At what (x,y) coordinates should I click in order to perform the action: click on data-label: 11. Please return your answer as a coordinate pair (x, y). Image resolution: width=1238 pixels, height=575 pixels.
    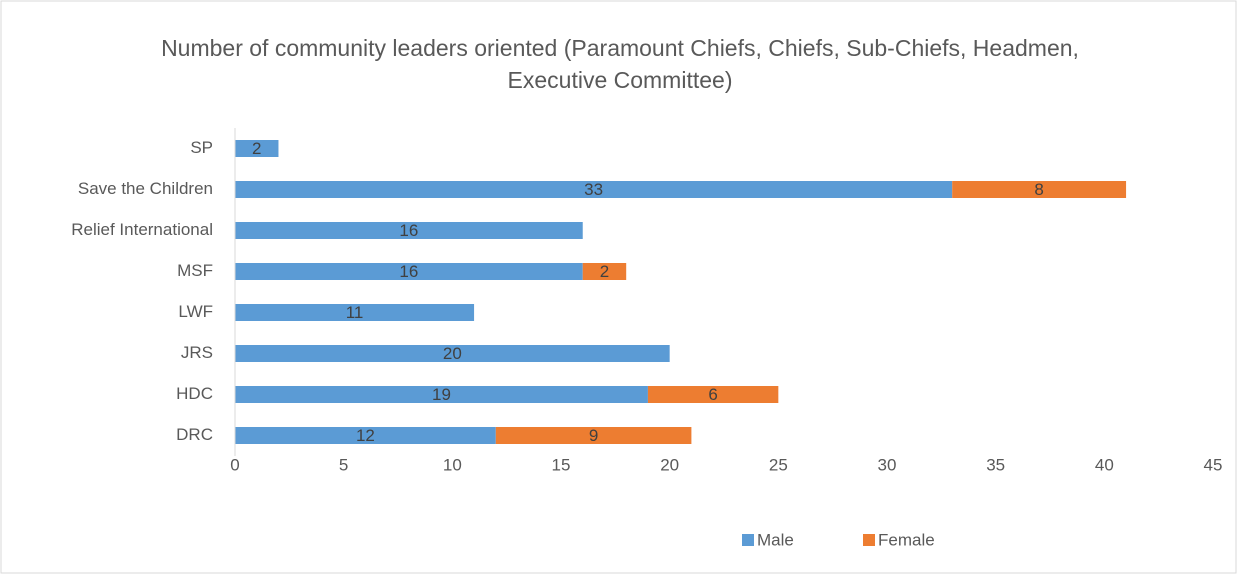
    Looking at the image, I should click on (355, 312).